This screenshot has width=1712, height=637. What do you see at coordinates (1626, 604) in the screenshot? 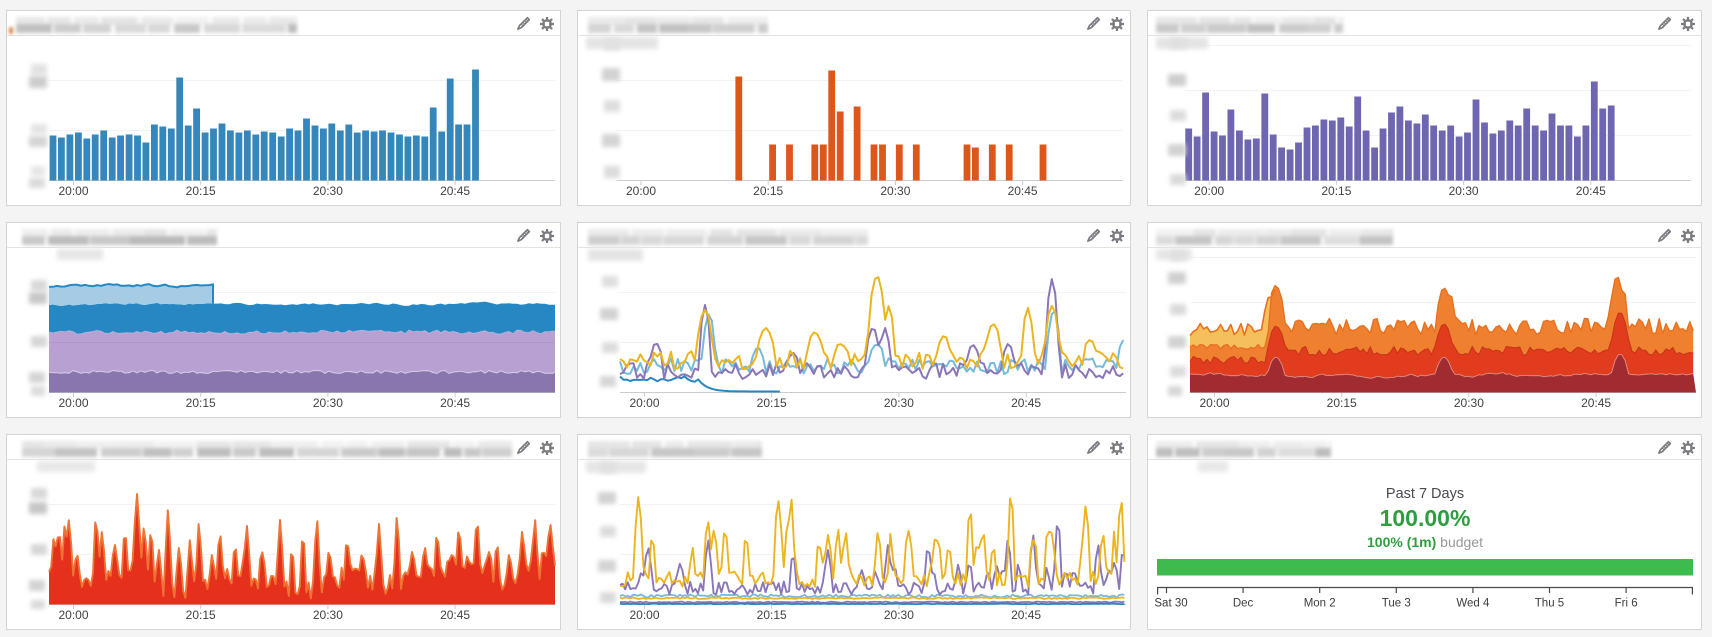
I see `svg-text: Fri 6` at bounding box center [1626, 604].